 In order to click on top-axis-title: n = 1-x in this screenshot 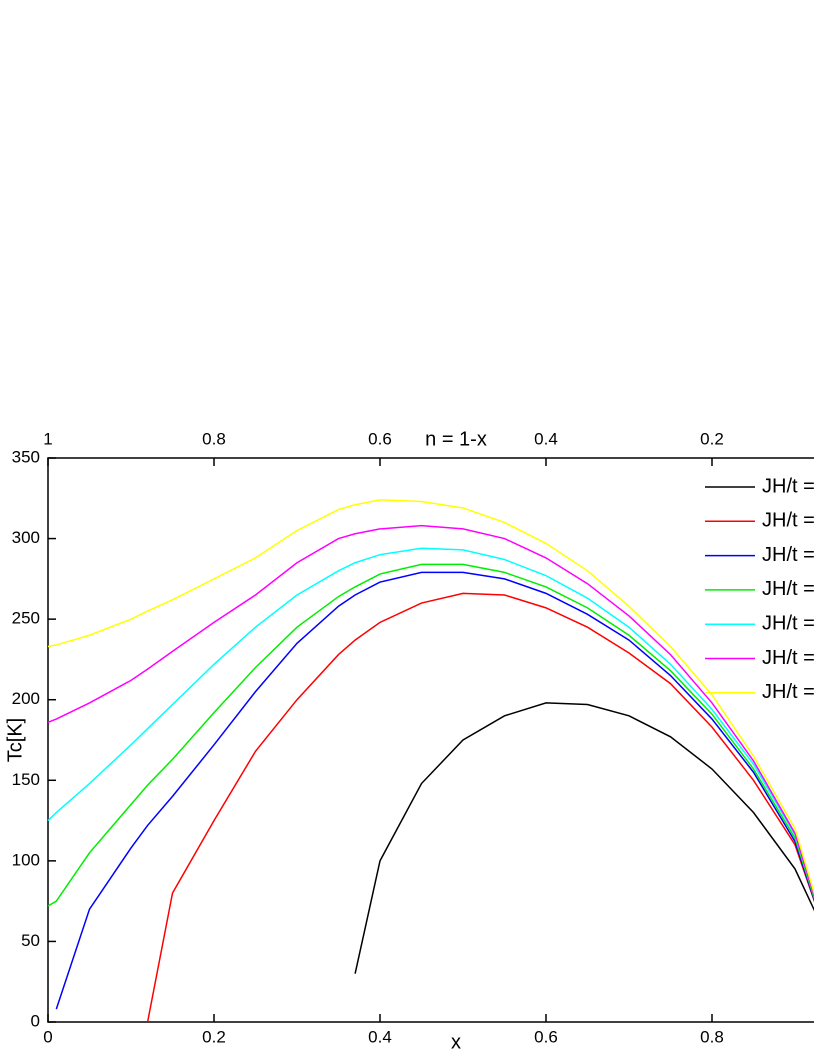, I will do `click(456, 439)`.